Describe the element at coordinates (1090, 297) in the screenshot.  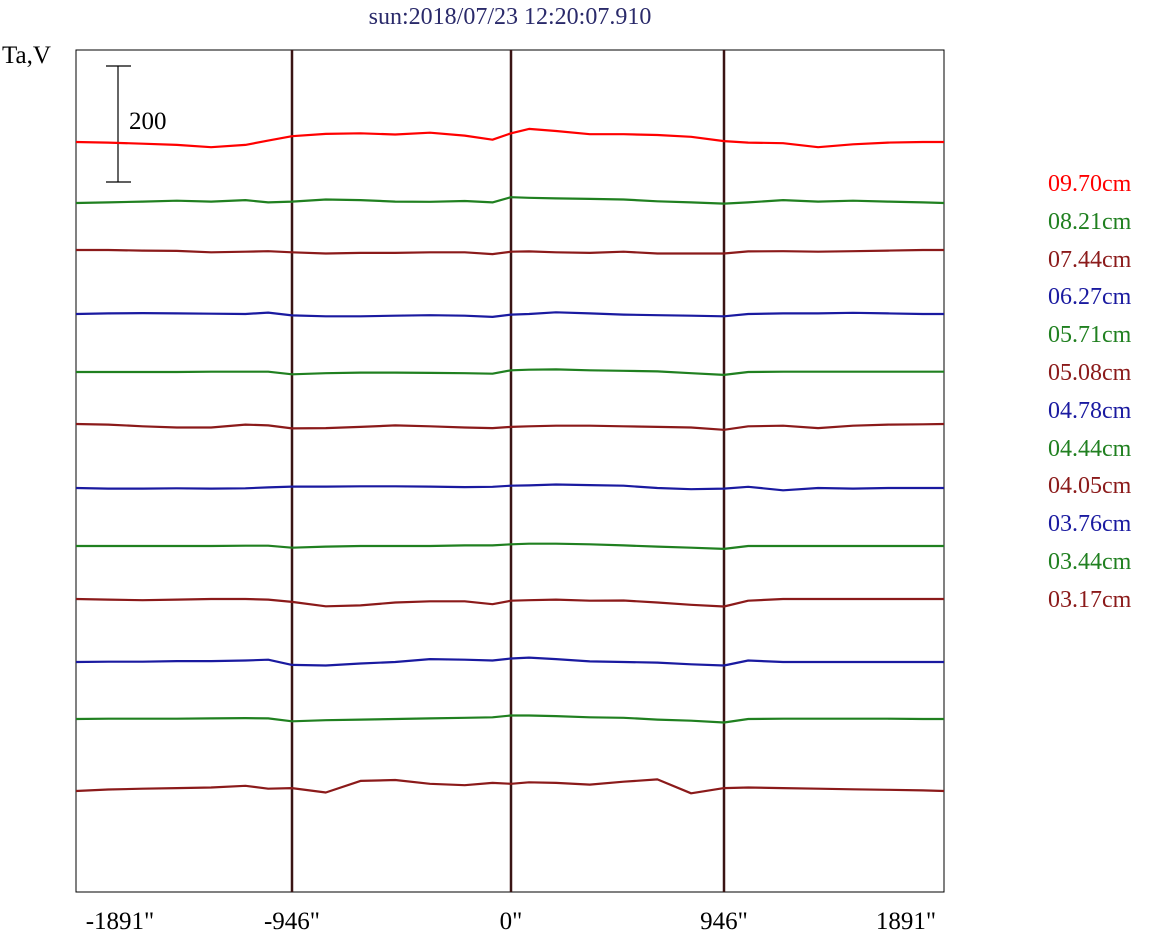
I see `legend-item-06.27cm: 06.27cm` at that location.